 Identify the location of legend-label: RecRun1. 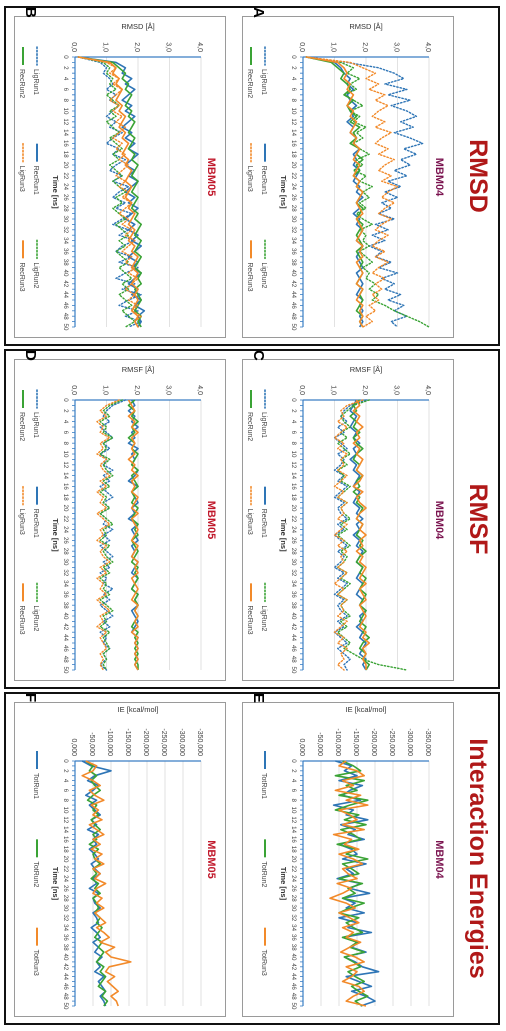
(35, 180).